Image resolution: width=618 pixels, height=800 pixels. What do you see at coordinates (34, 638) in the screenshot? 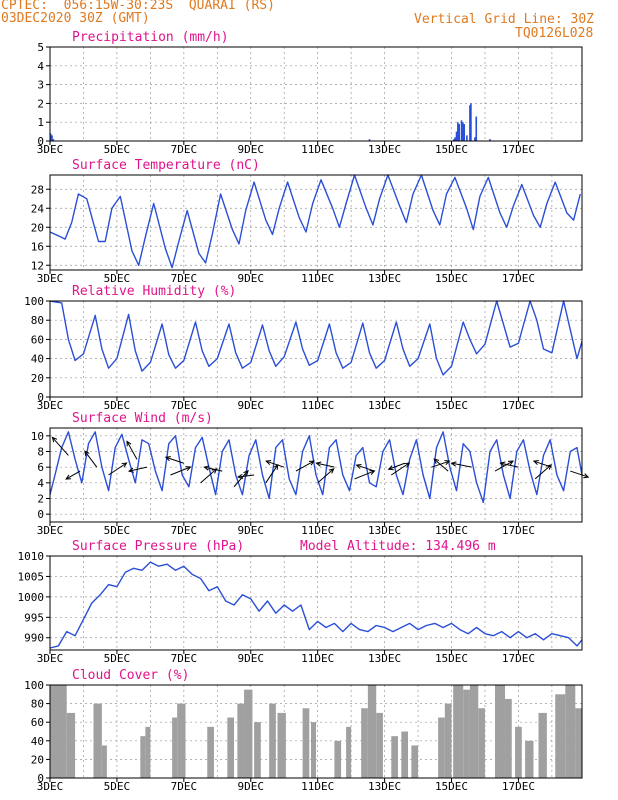
I see `y-tick-label: 990` at bounding box center [34, 638].